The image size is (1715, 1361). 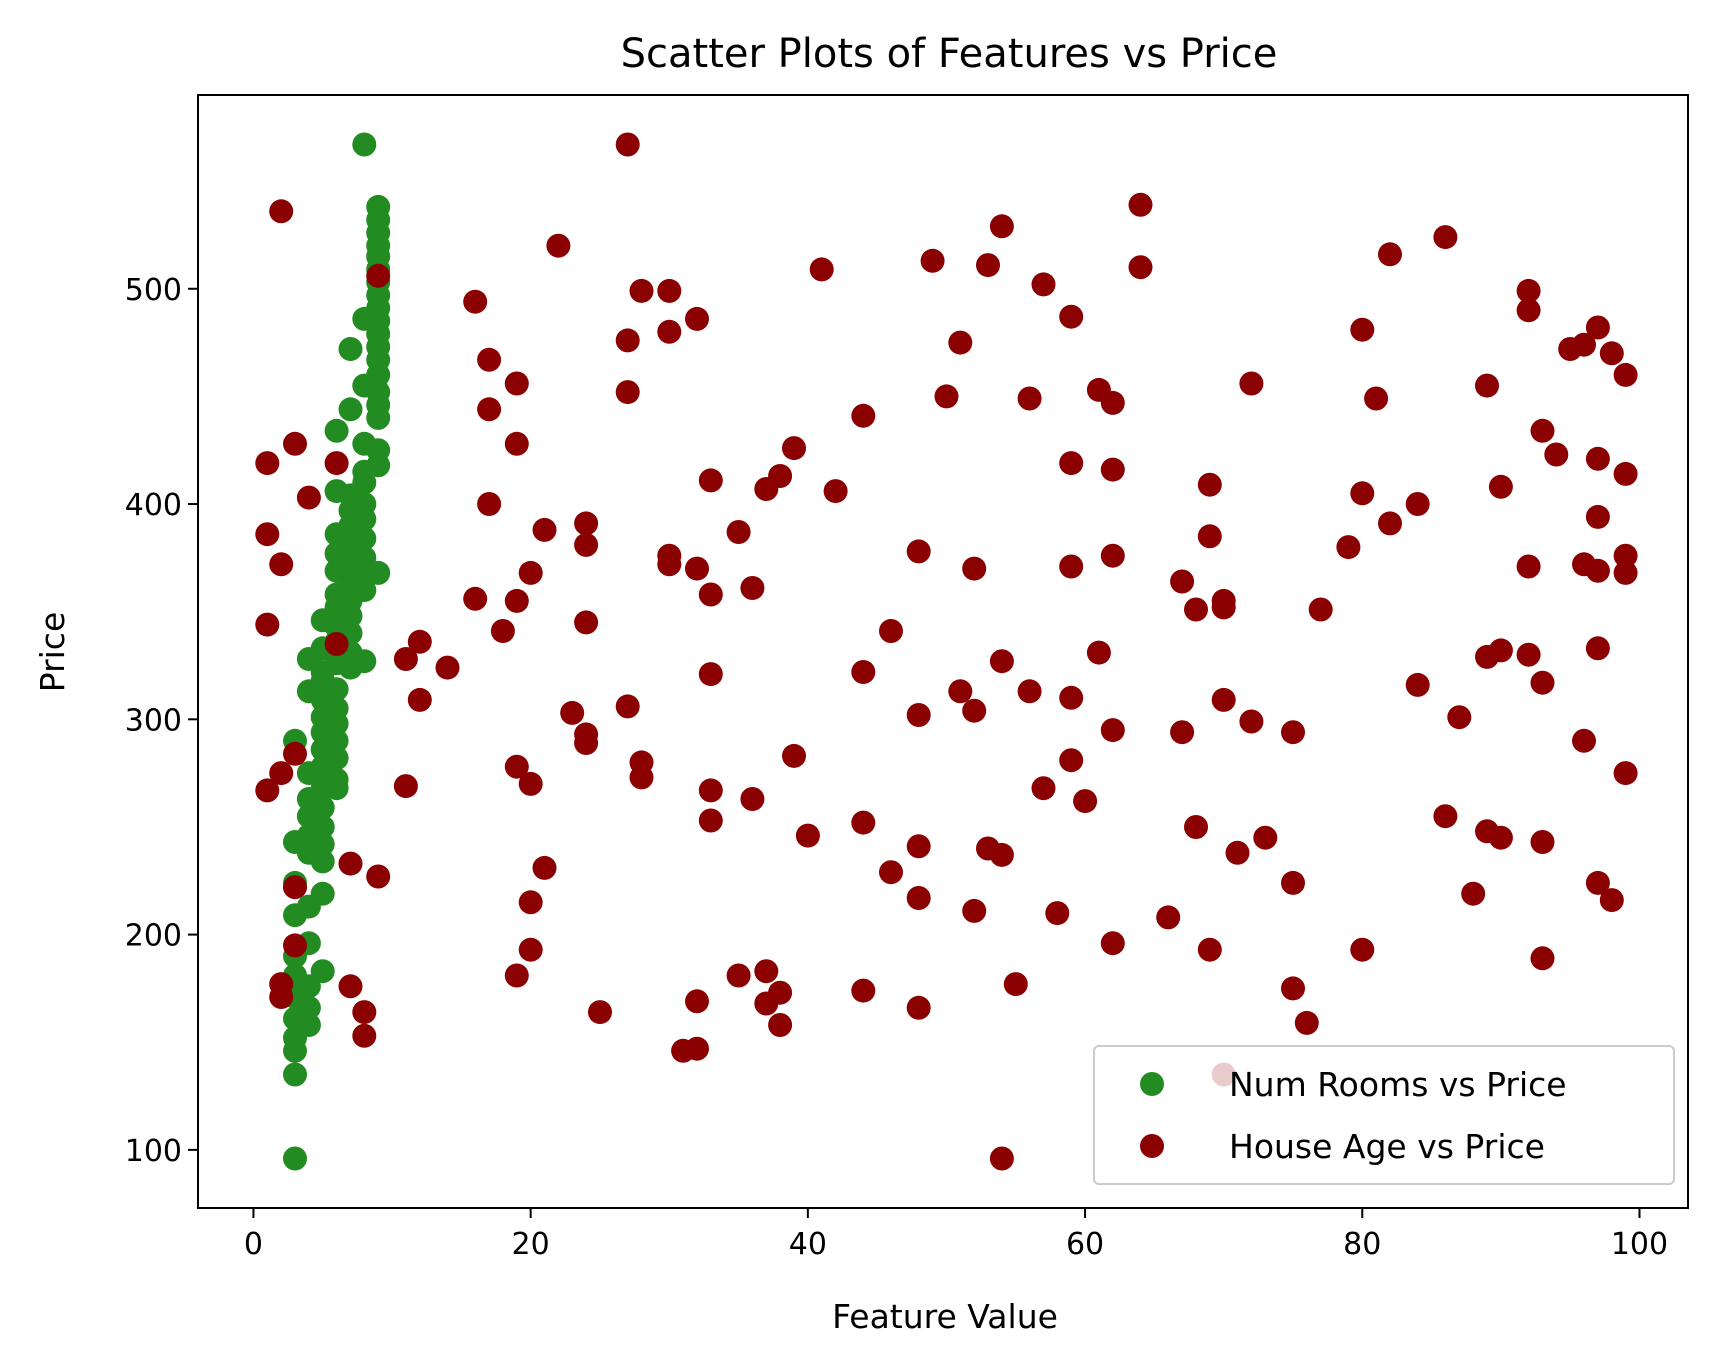 I want to click on legend-box, so click(x=1384, y=1115).